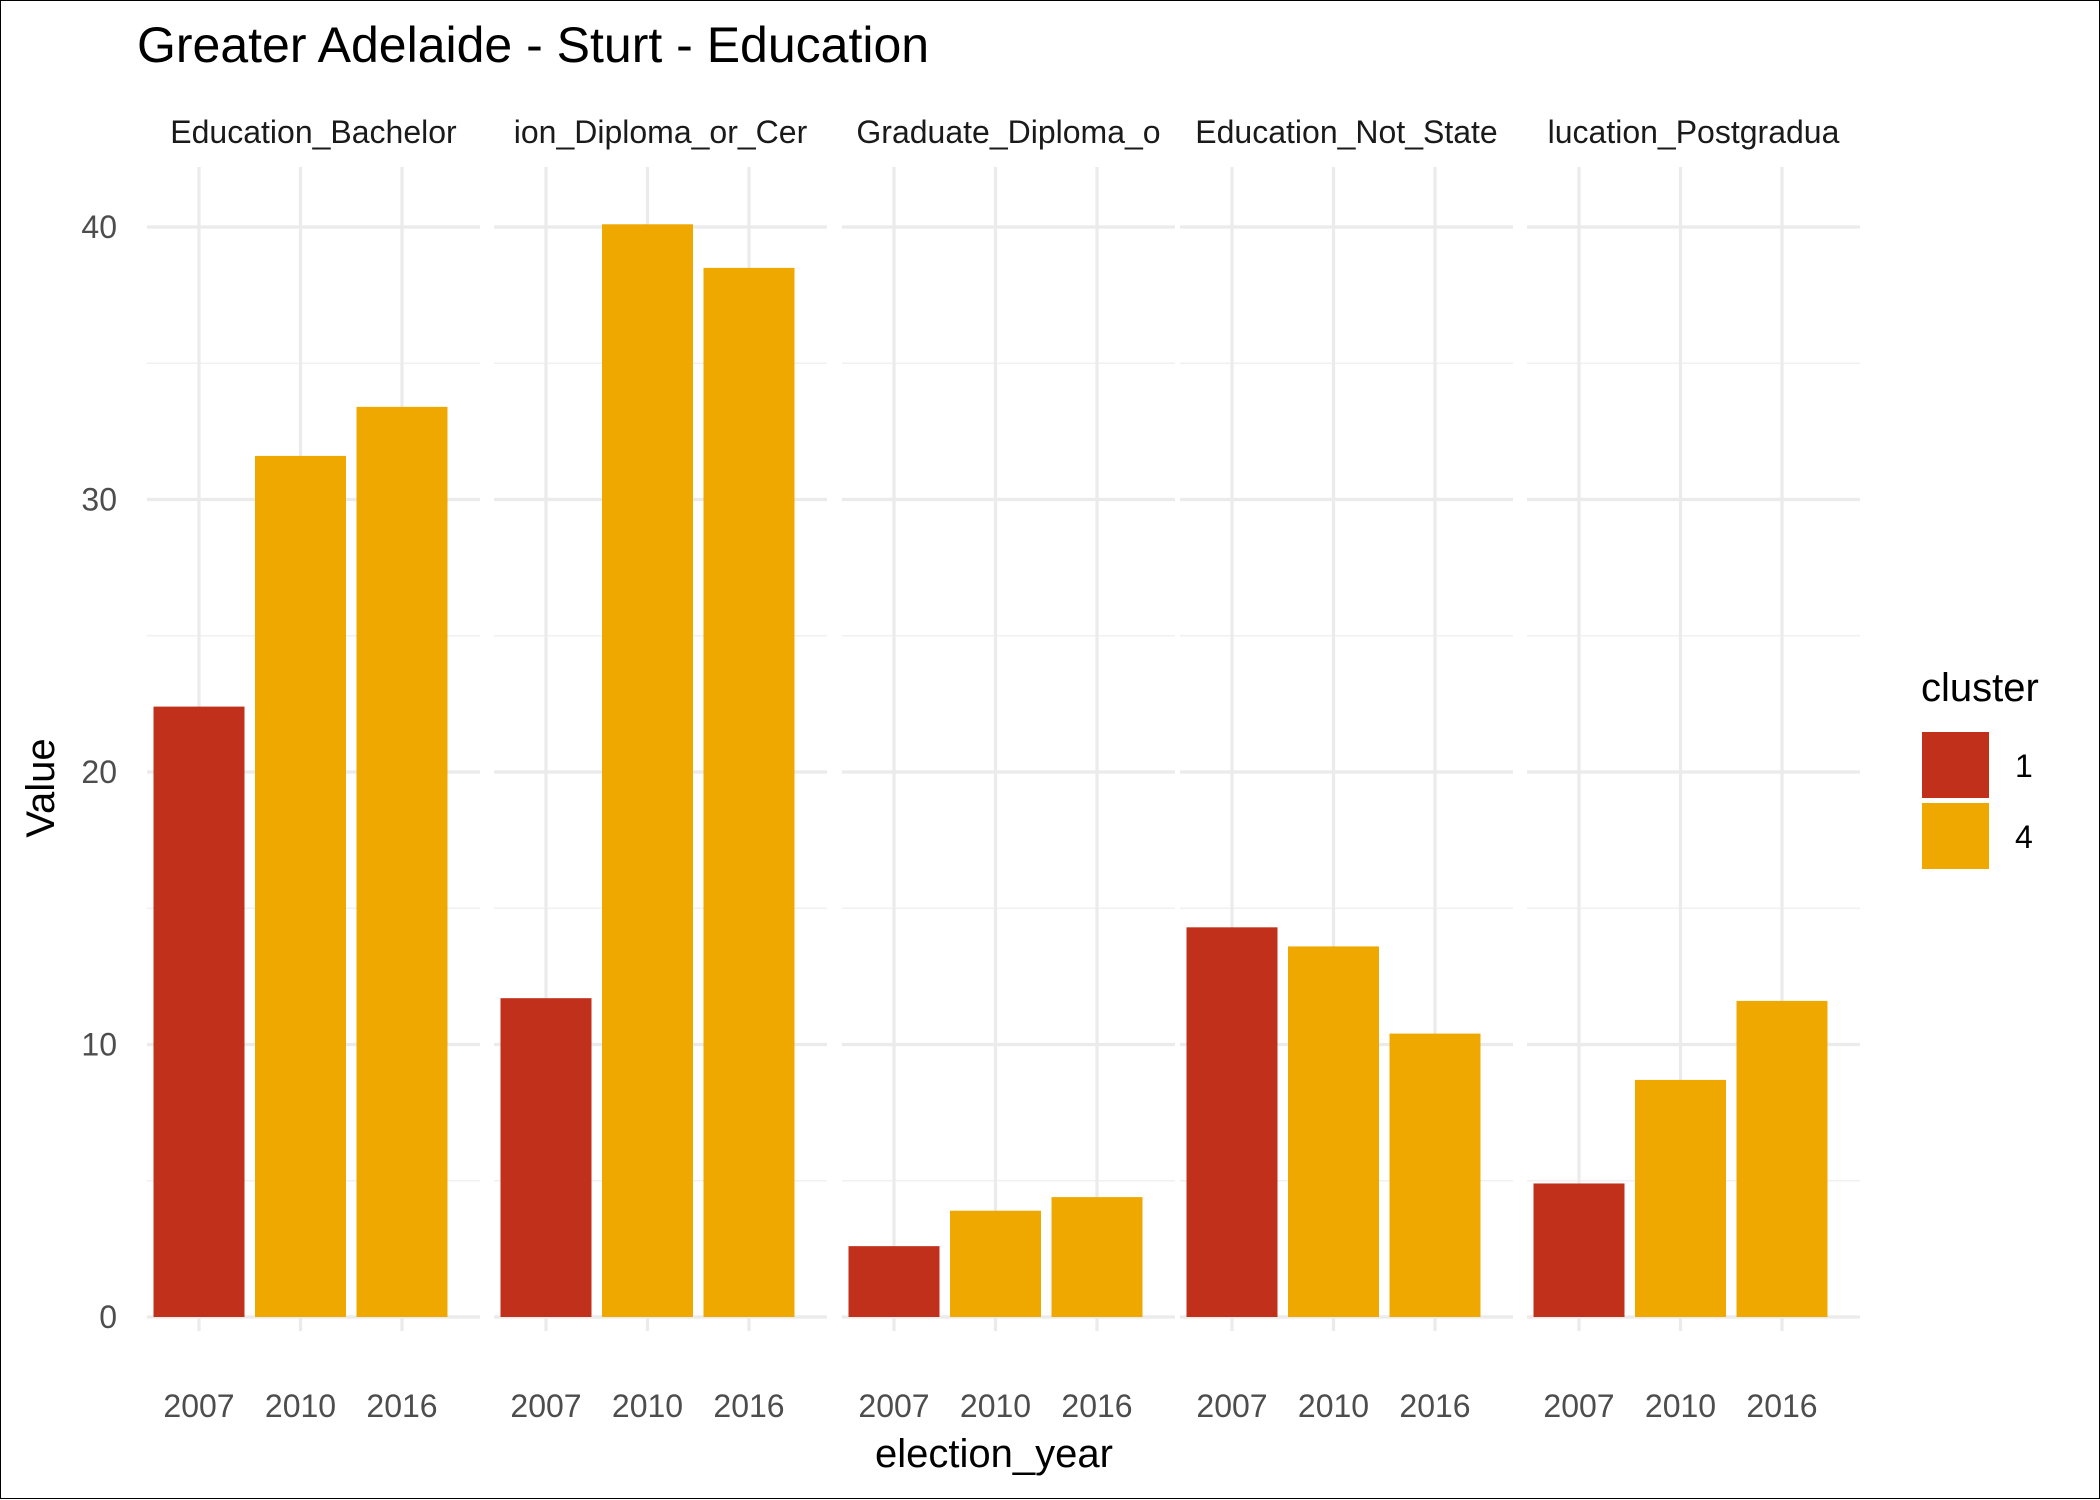  What do you see at coordinates (313, 132) in the screenshot?
I see `facet-strip-label: Education_Bachelor` at bounding box center [313, 132].